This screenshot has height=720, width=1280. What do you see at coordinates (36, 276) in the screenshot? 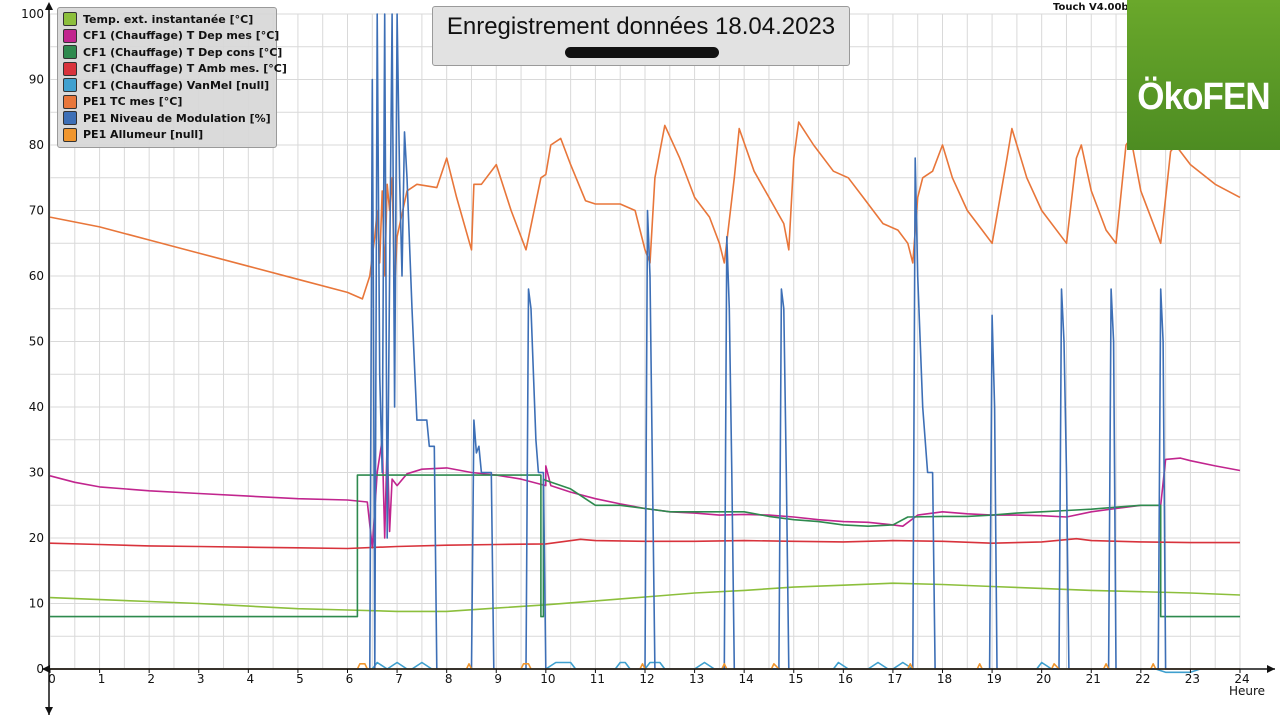
I see `y-tick-label: 60` at bounding box center [36, 276].